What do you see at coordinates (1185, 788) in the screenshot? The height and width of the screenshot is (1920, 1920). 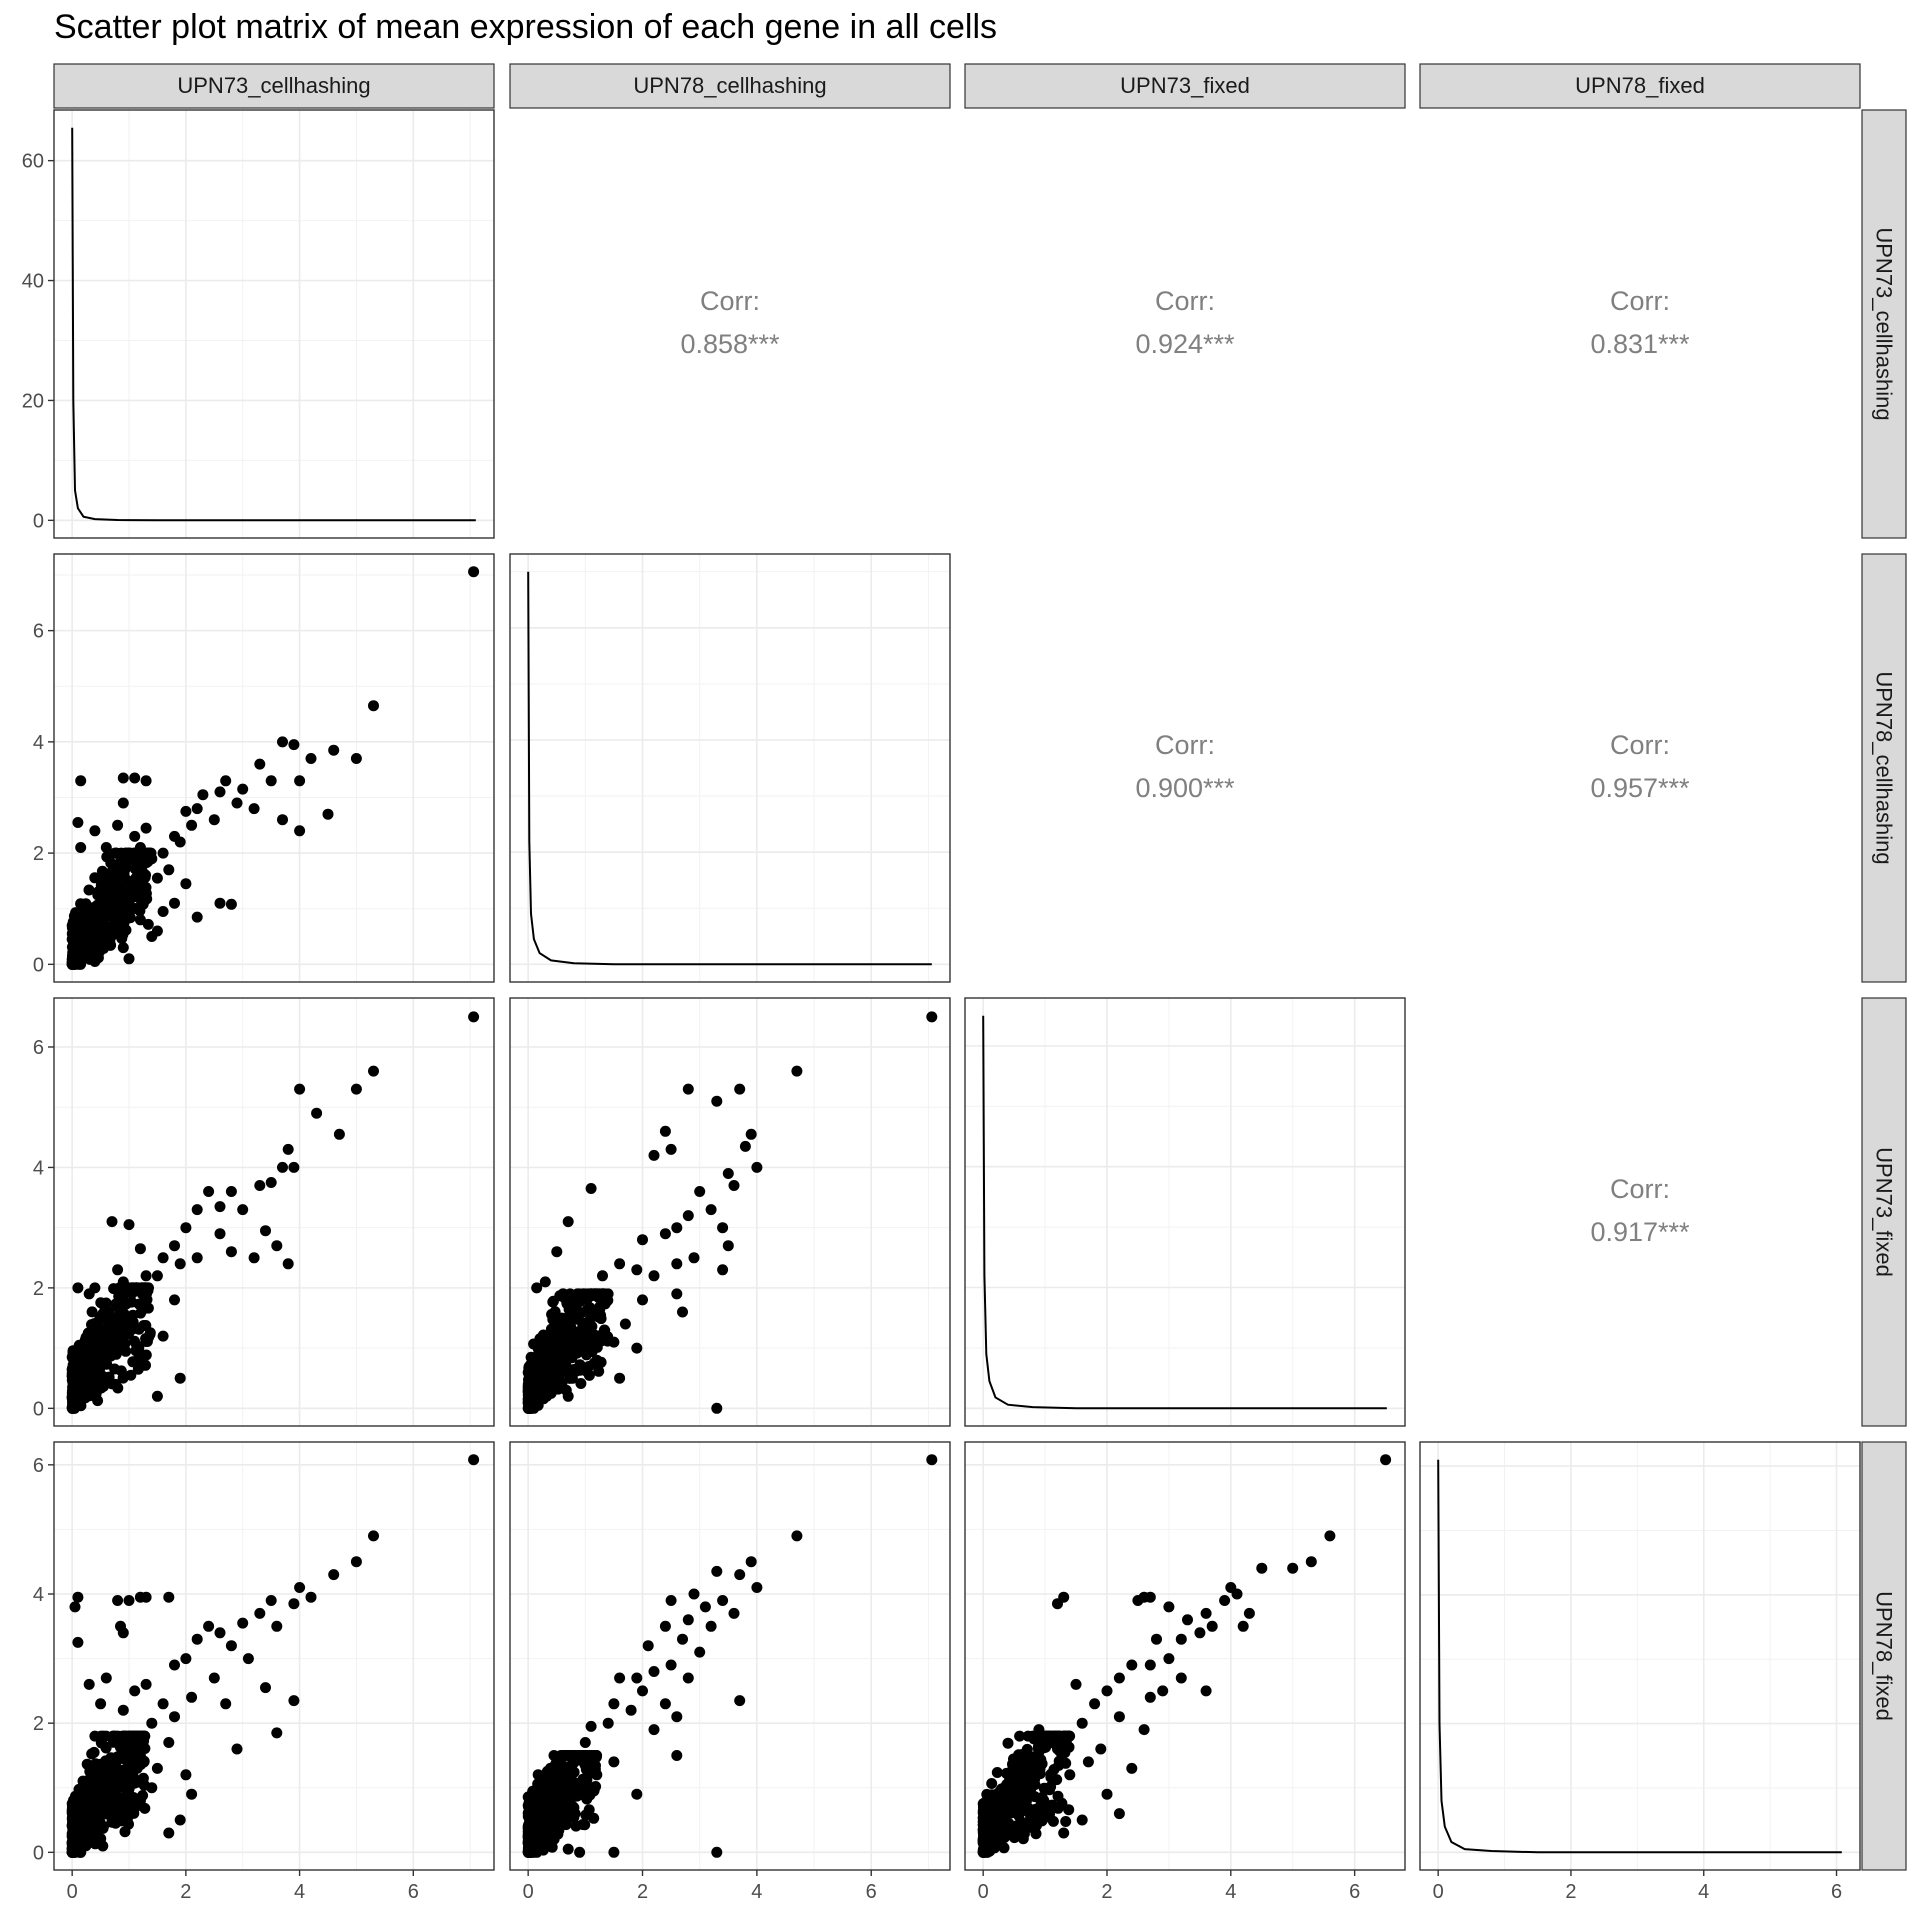 I see `corr-value: 0.900***` at bounding box center [1185, 788].